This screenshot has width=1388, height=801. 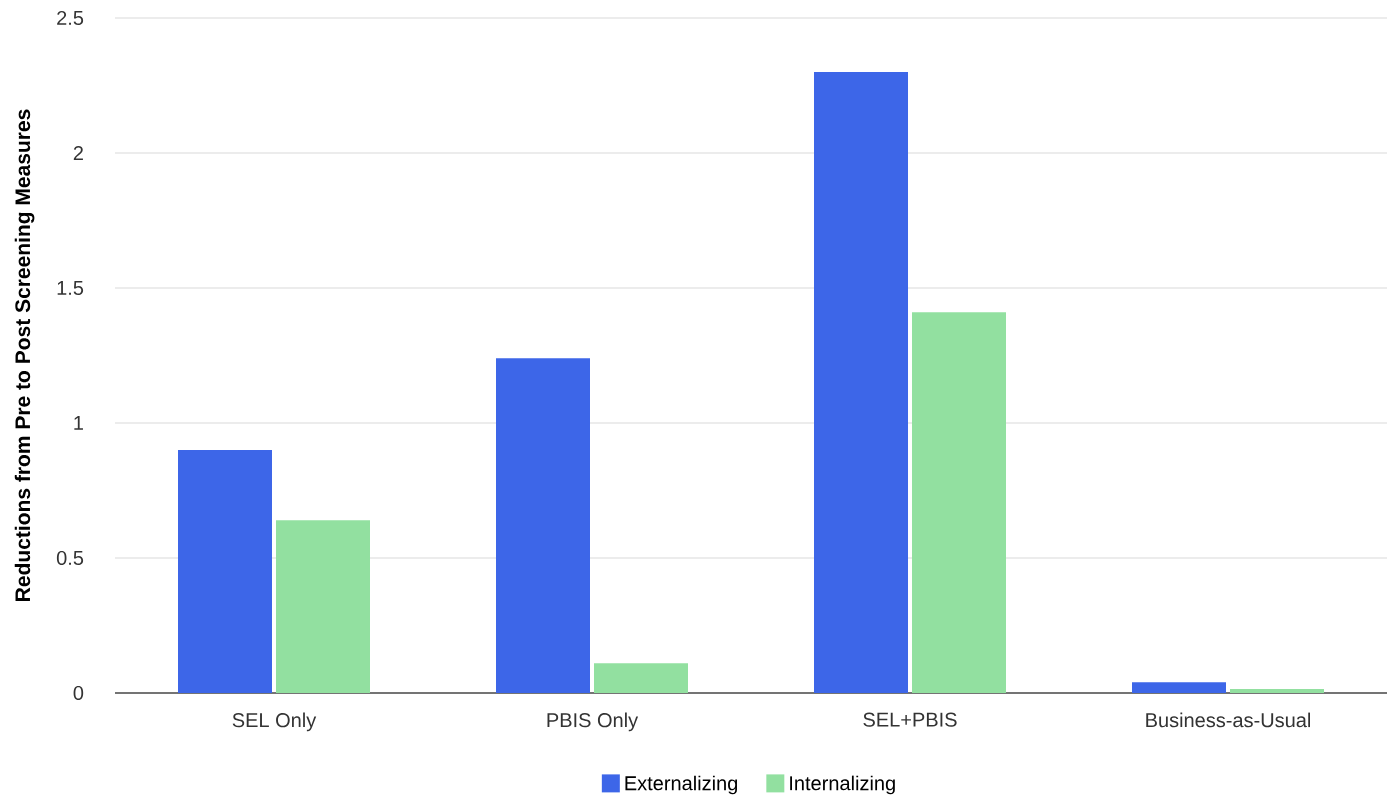 I want to click on x-tick-label: SEL Only, so click(x=274, y=722).